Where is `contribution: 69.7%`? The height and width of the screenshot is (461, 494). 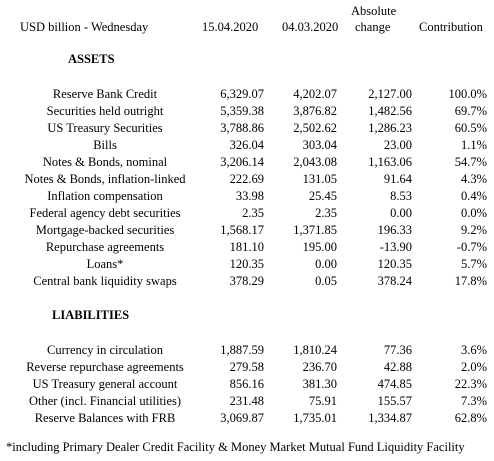 contribution: 69.7% is located at coordinates (470, 111).